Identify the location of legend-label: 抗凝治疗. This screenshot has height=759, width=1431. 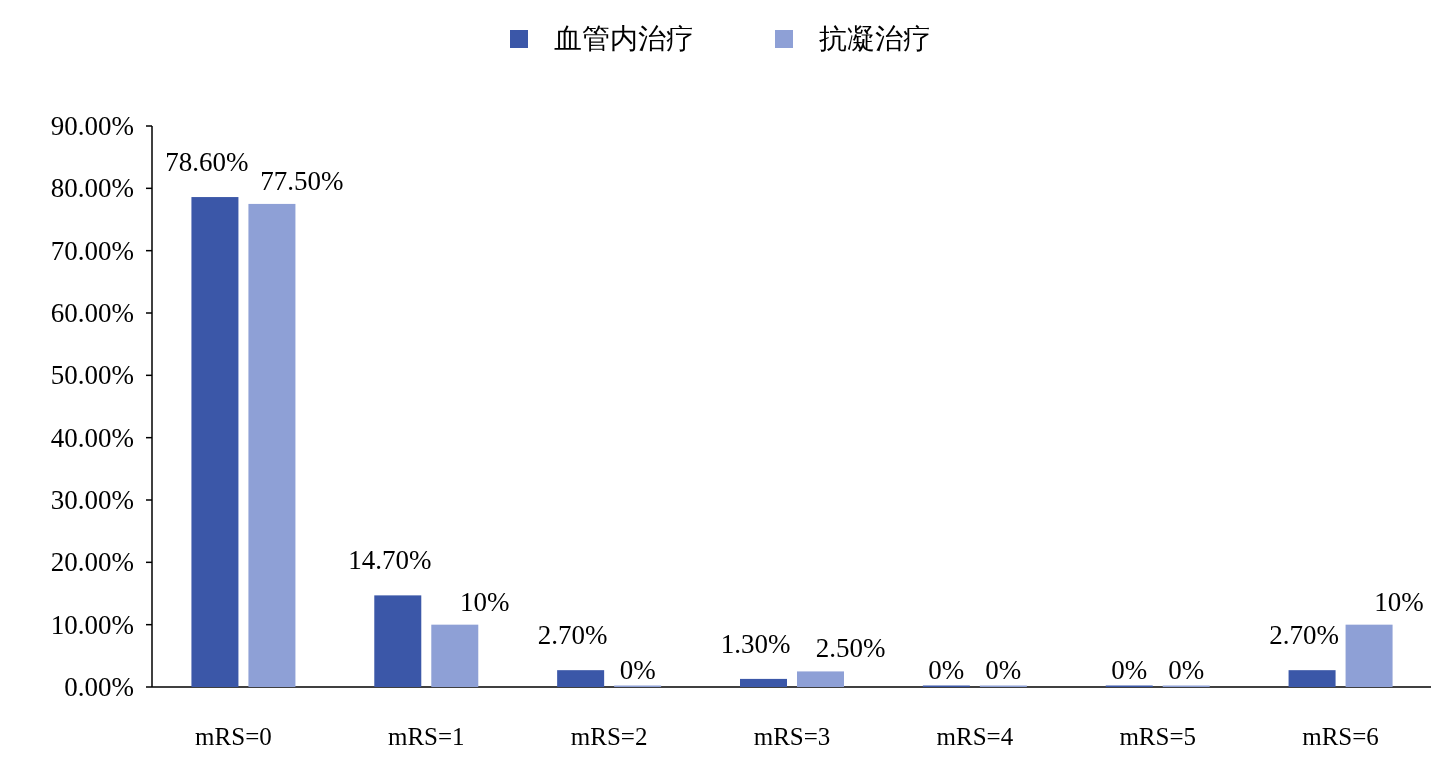
(875, 38).